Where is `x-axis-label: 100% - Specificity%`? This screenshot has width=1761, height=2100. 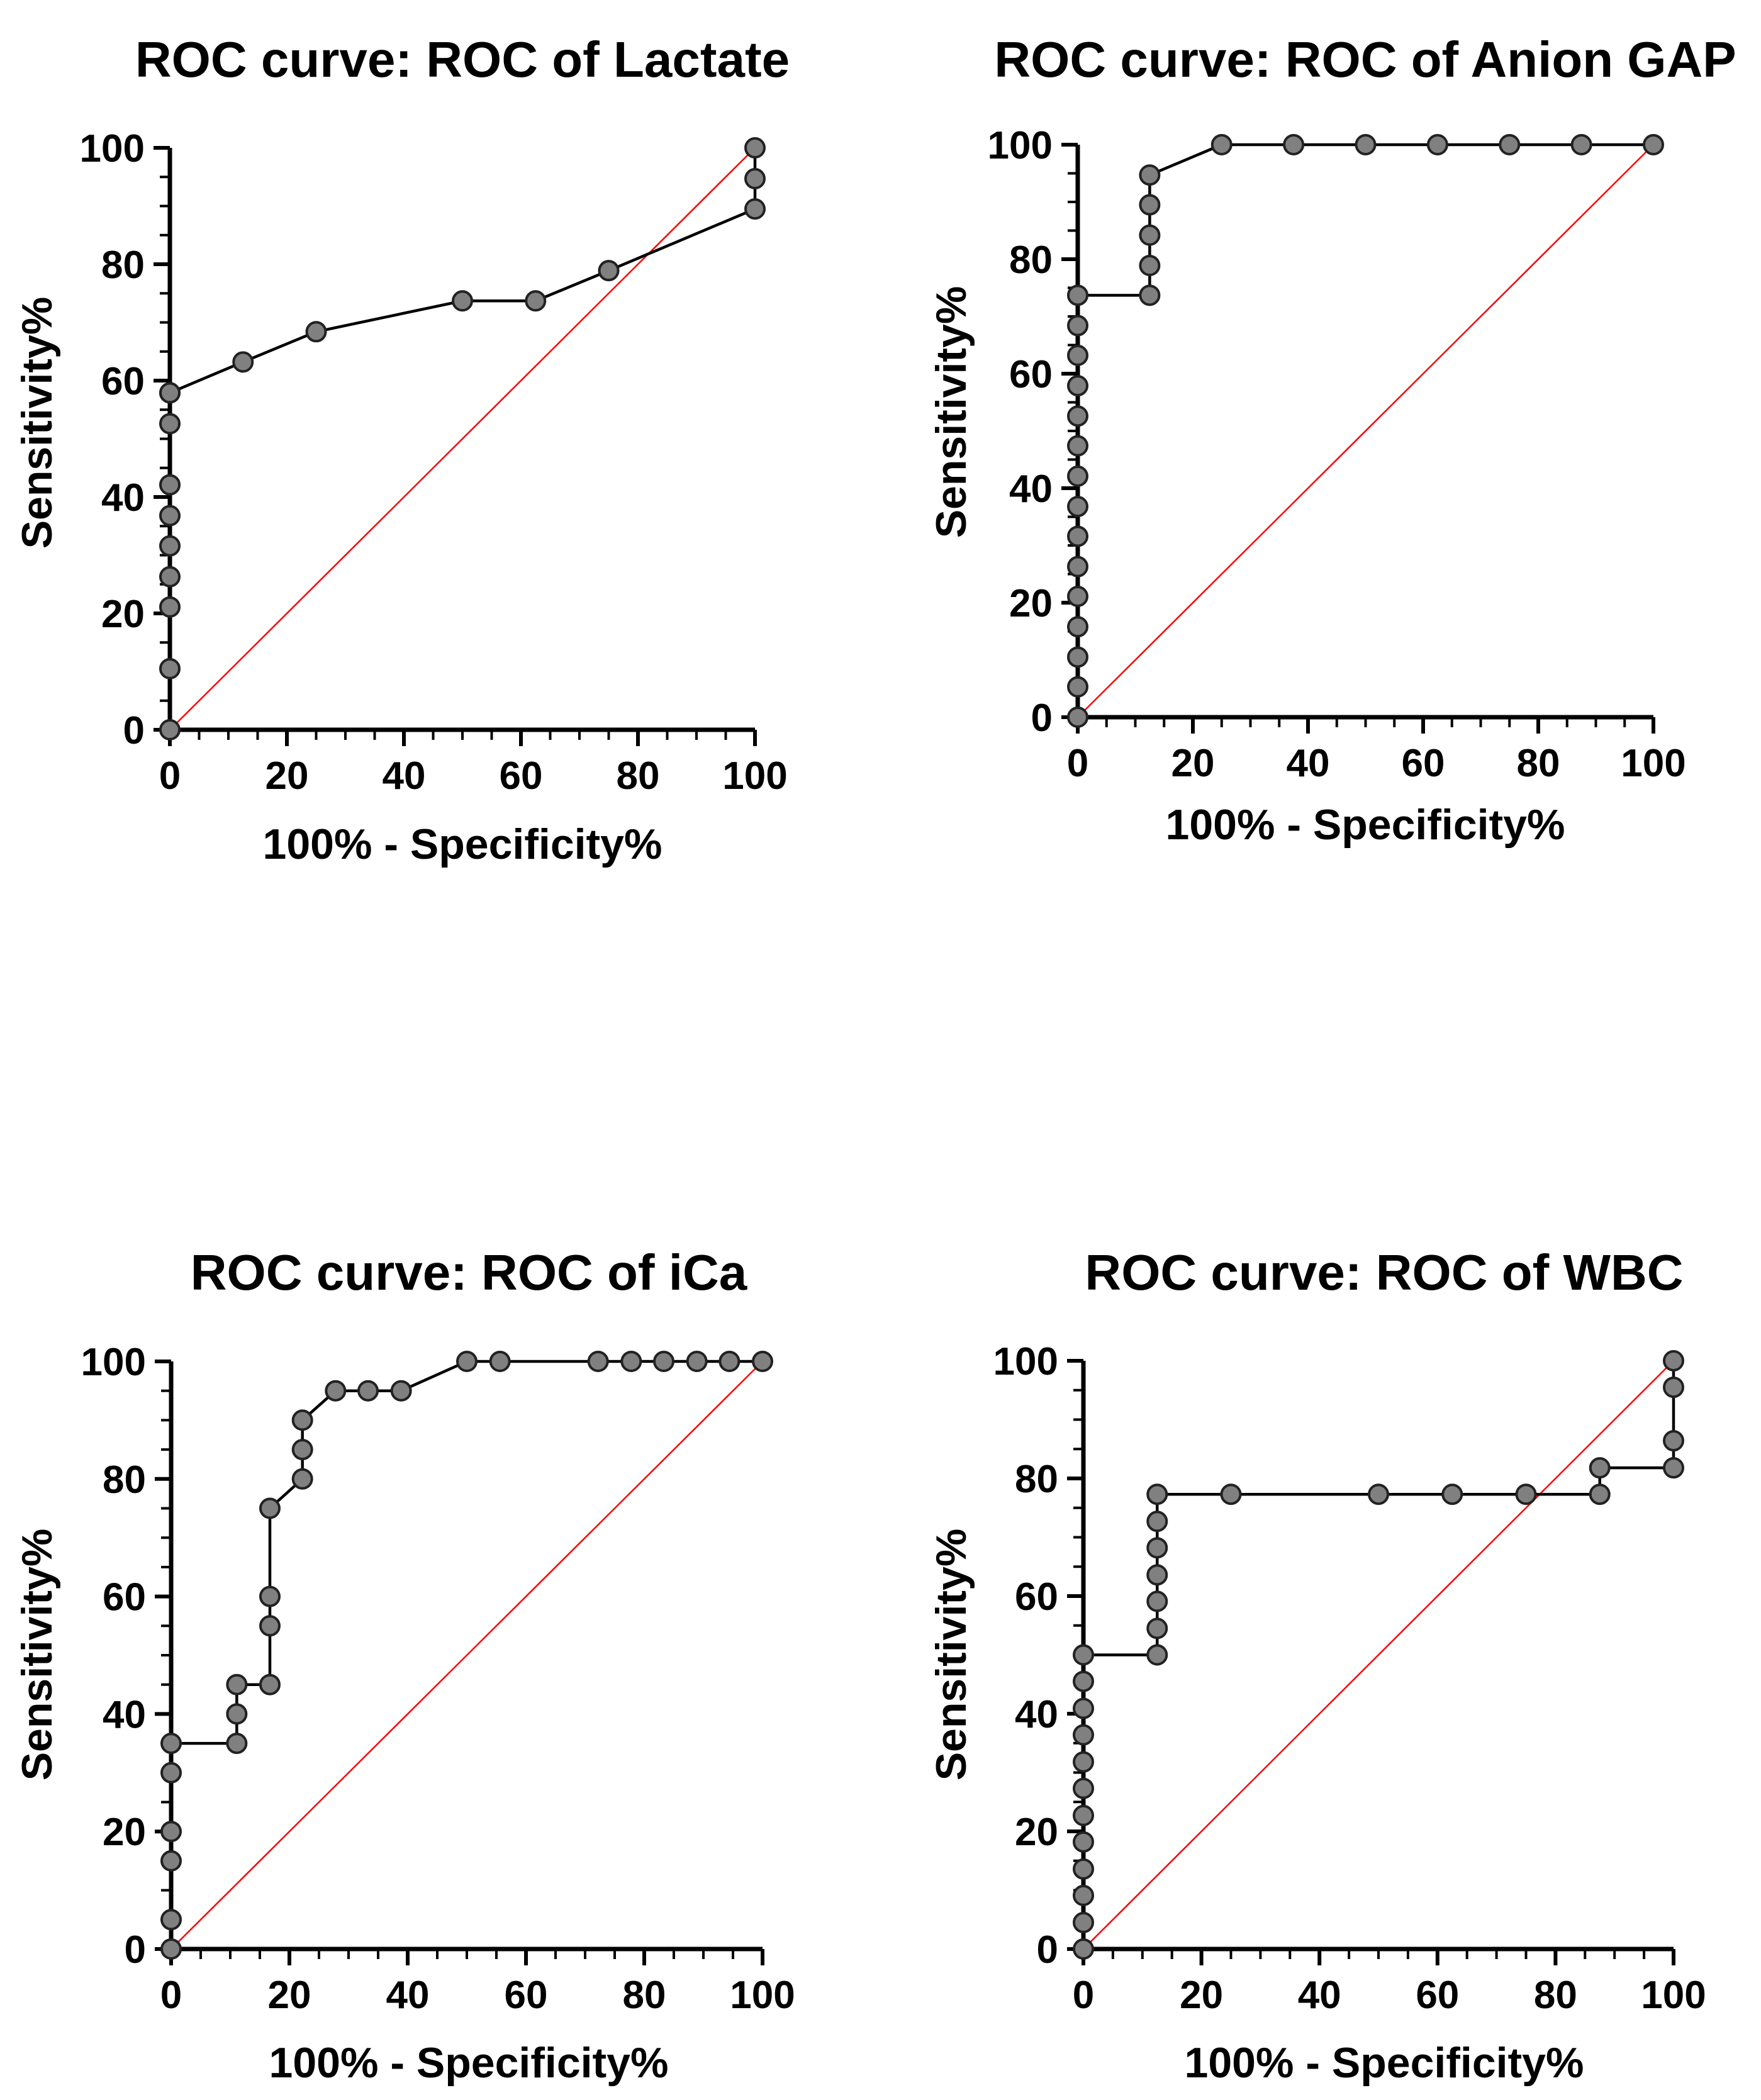
x-axis-label: 100% - Specificity% is located at coordinates (1384, 2063).